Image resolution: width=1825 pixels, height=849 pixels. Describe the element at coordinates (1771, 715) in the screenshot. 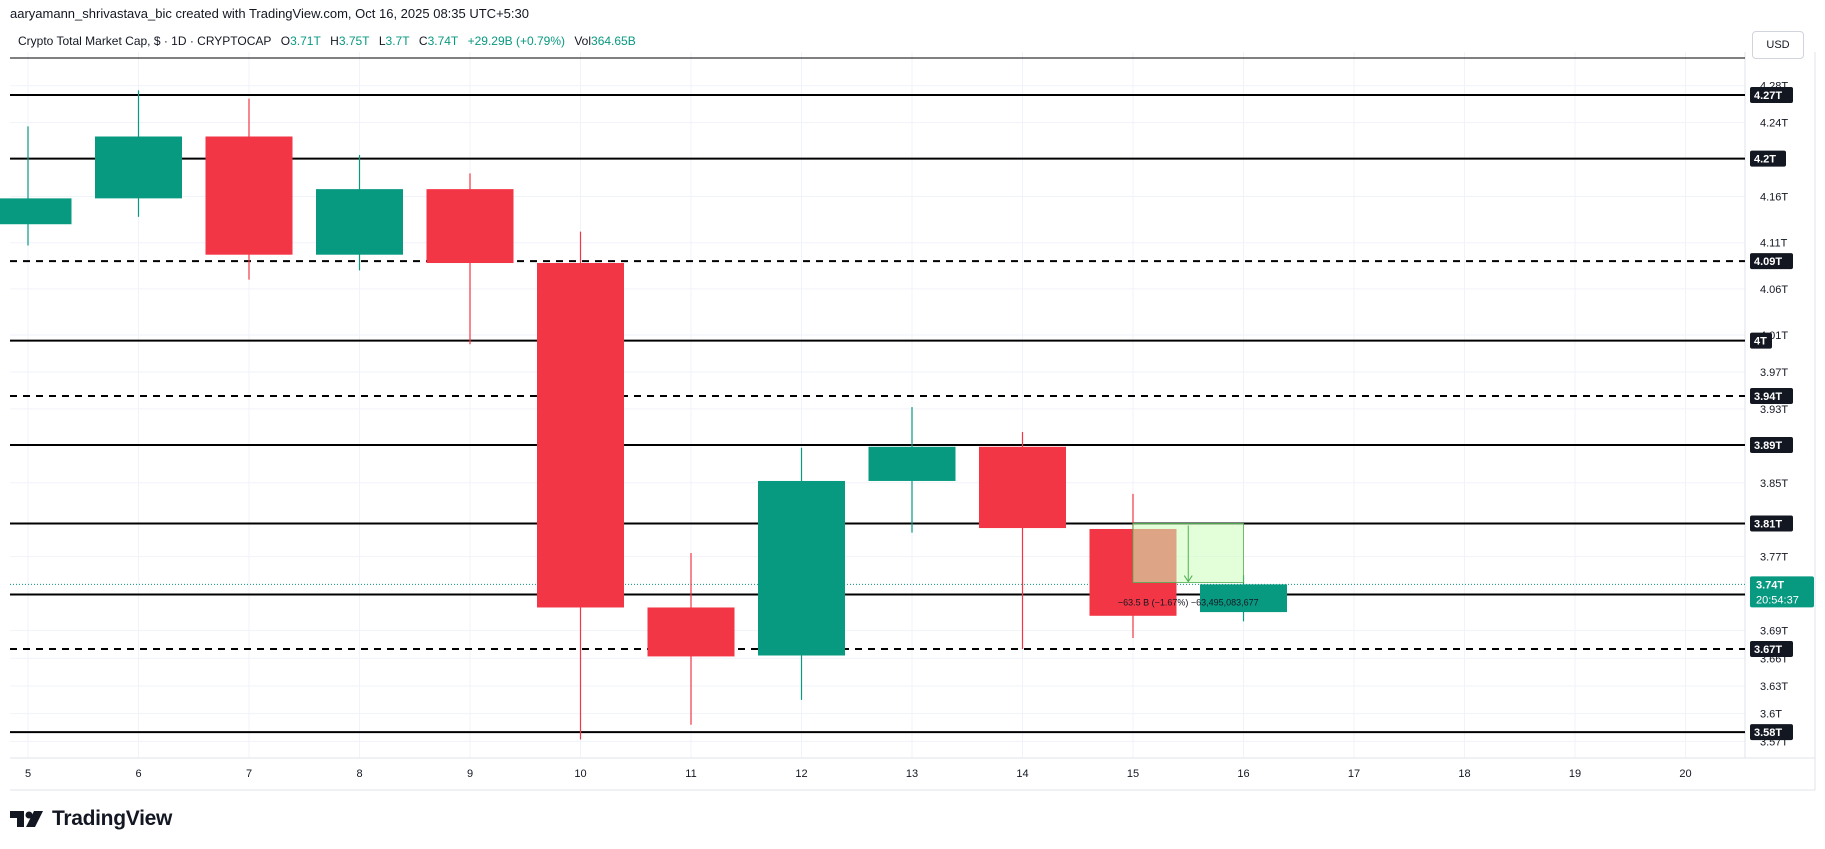

I see `y-tick-label: 3.6T` at that location.